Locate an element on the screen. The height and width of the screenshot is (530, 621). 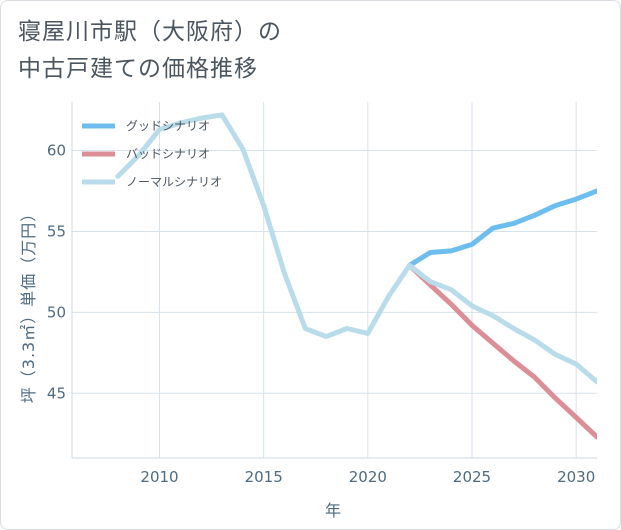
series-line-bad is located at coordinates (502, 351).